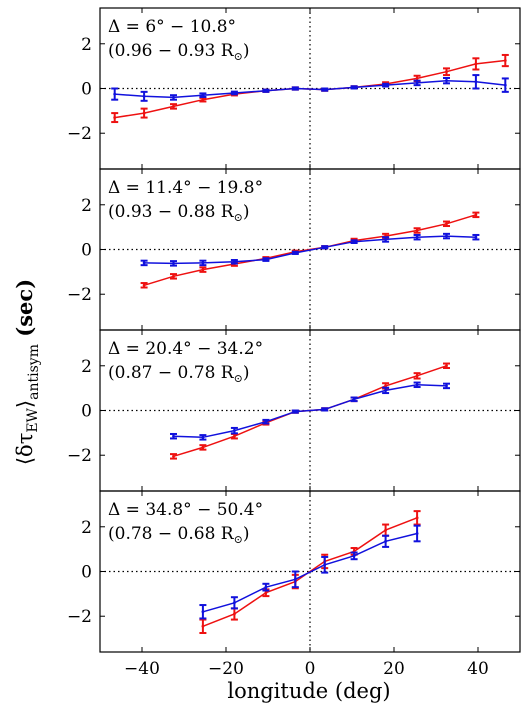 The image size is (530, 719). What do you see at coordinates (25, 449) in the screenshot?
I see `y-axis-label-main: ⟨δτ` at bounding box center [25, 449].